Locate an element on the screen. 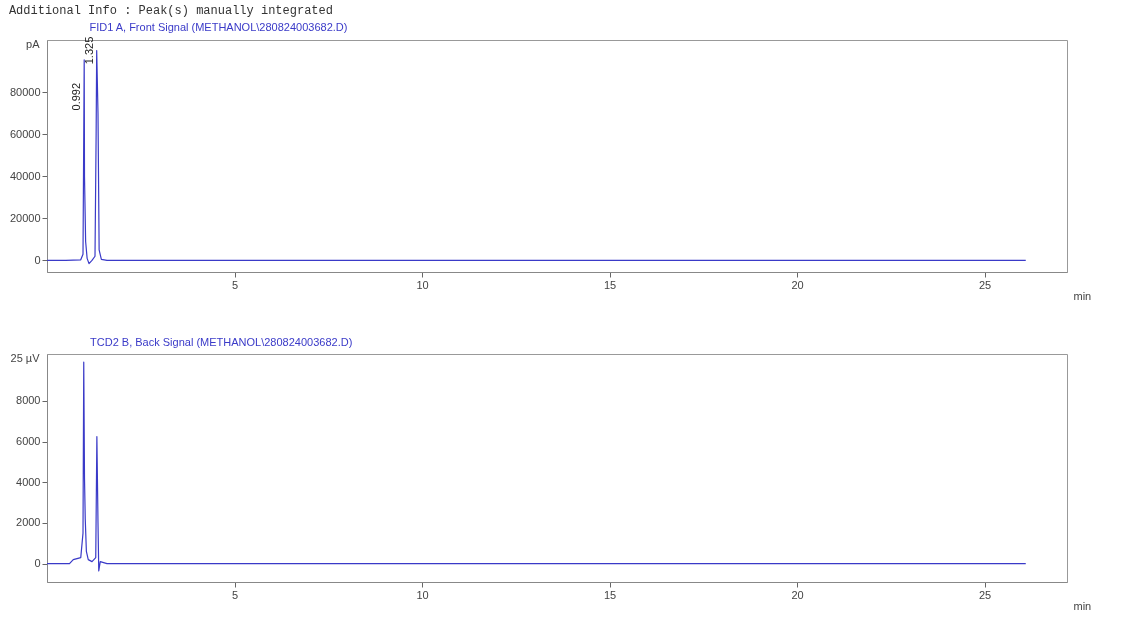 The image size is (1140, 644). y-tick-label: 60000 is located at coordinates (25, 133).